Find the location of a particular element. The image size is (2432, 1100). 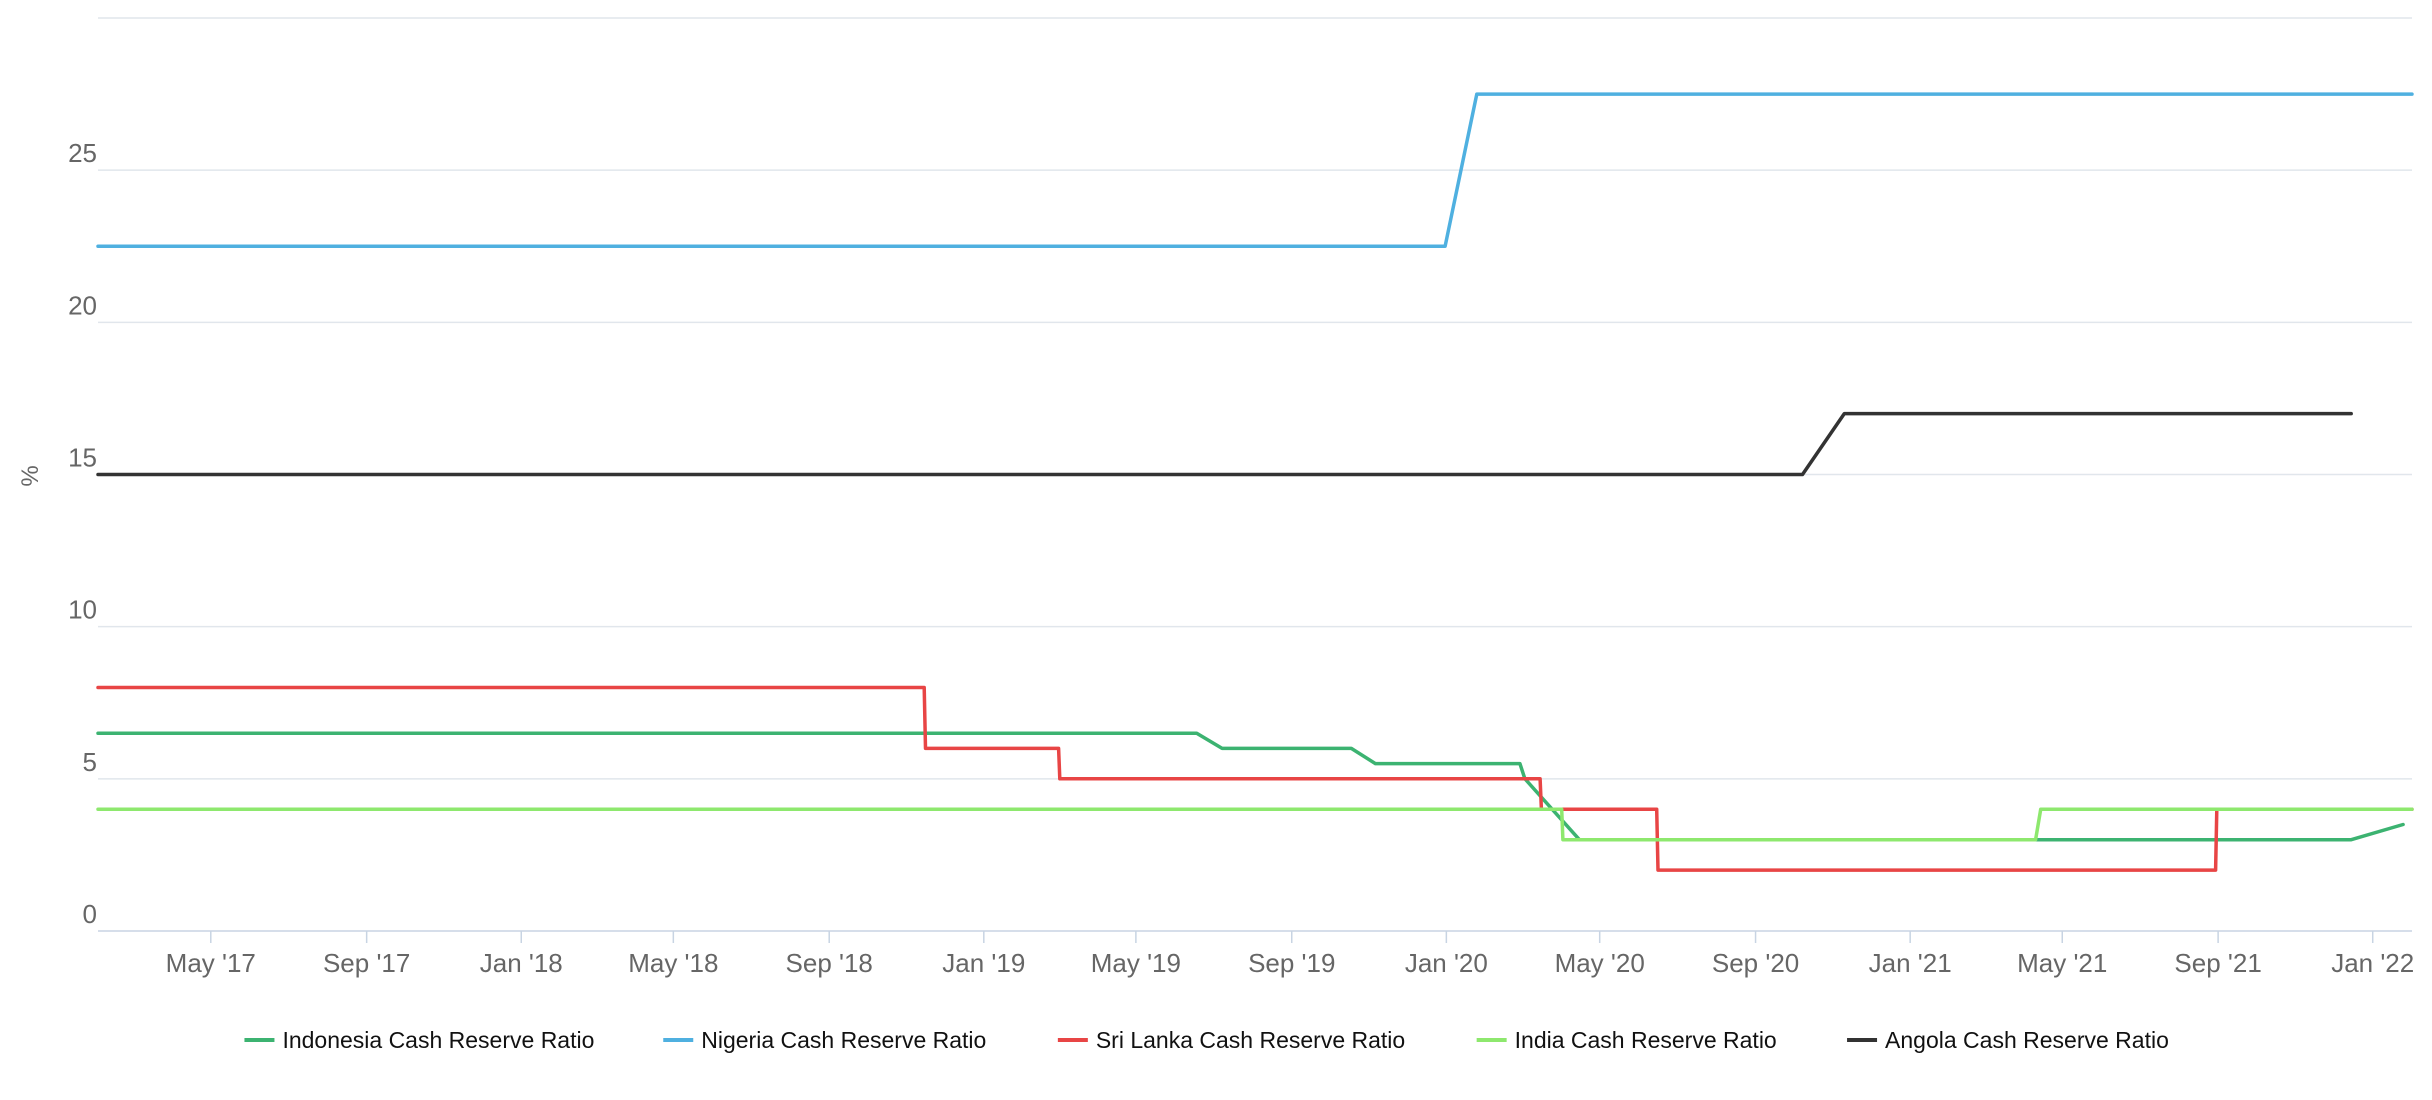

legend-item: Nigeria Cash Reserve Ratio is located at coordinates (824, 1040).